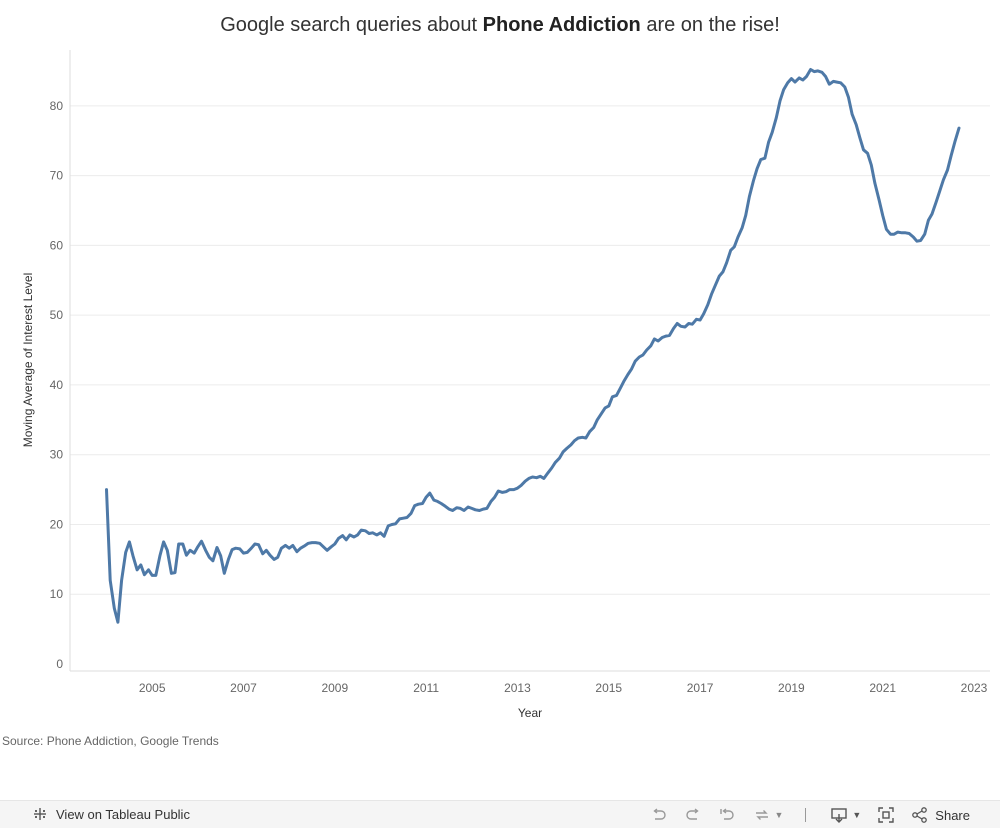 The width and height of the screenshot is (1000, 828). I want to click on x-tick-label: 2013, so click(517, 688).